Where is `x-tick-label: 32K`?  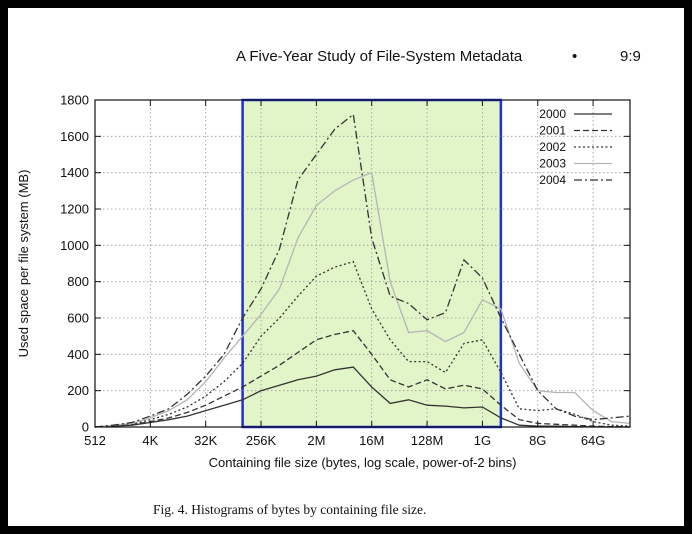
x-tick-label: 32K is located at coordinates (205, 440).